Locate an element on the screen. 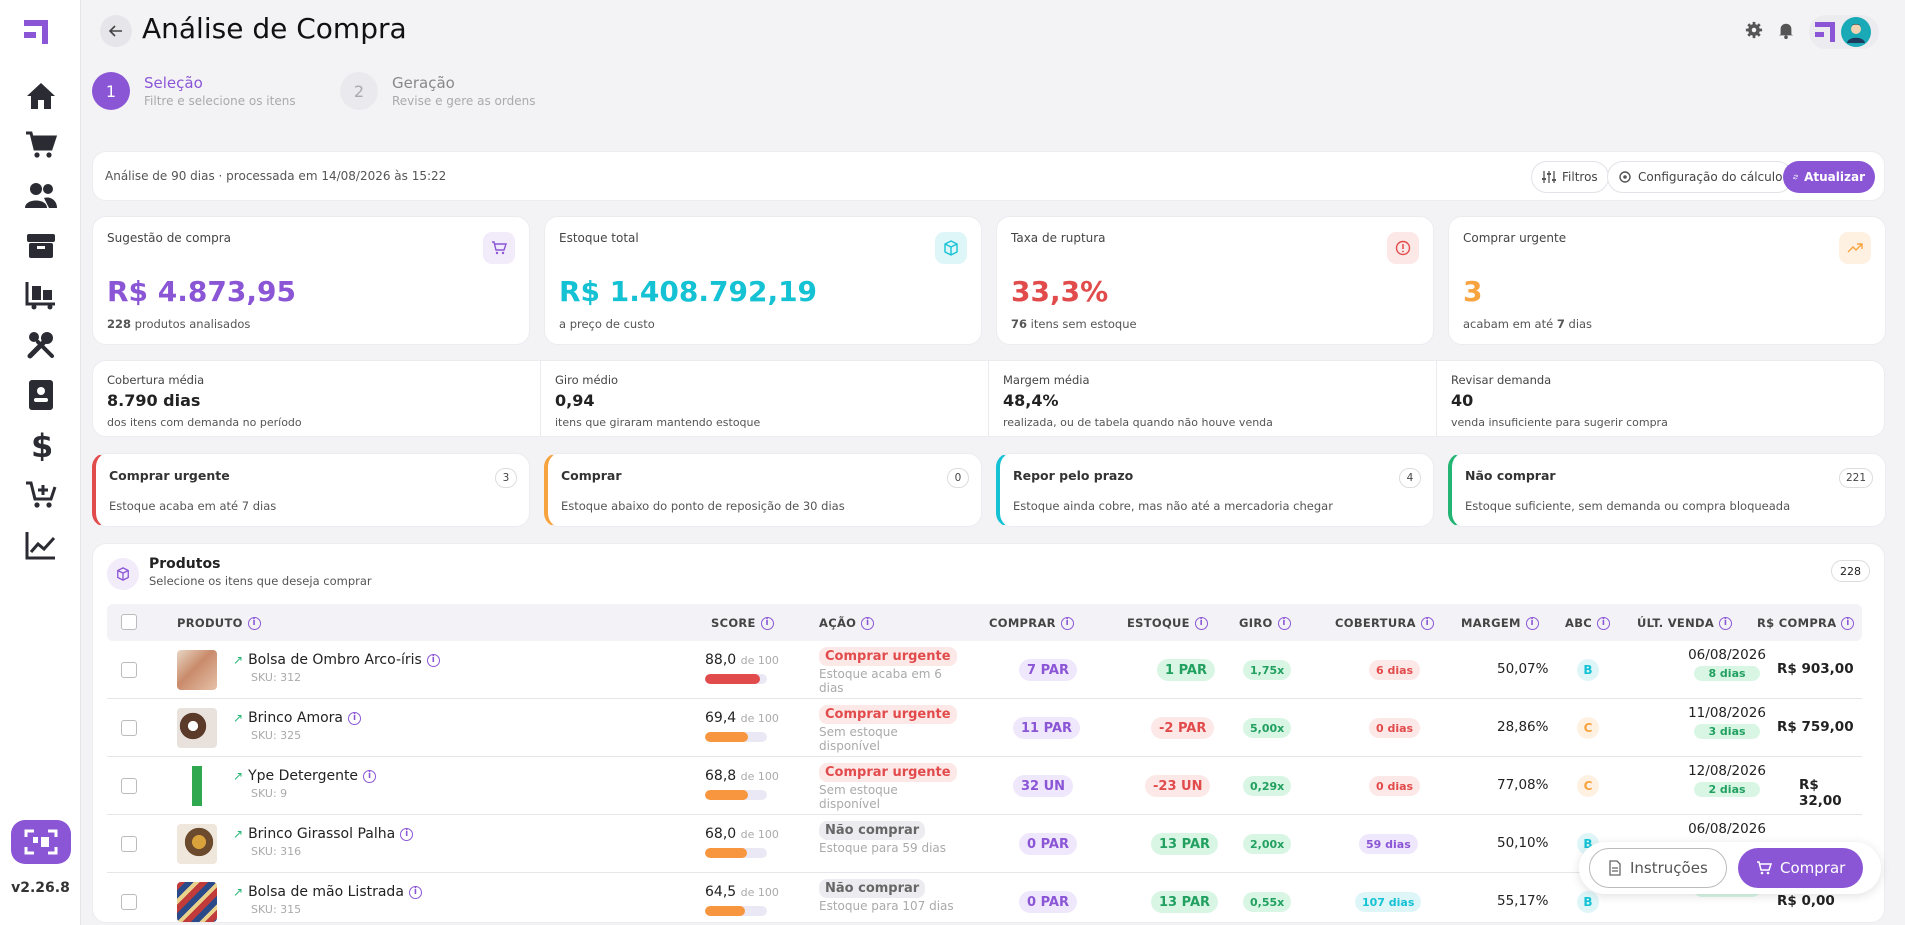 The height and width of the screenshot is (925, 1905). col-margem: MARGEM i is located at coordinates (1500, 623).